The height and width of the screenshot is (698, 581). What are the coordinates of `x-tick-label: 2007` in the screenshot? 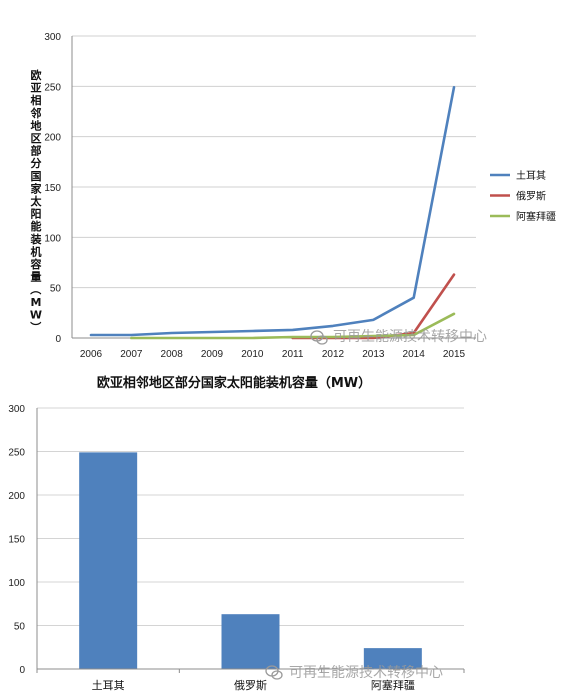 It's located at (131, 354).